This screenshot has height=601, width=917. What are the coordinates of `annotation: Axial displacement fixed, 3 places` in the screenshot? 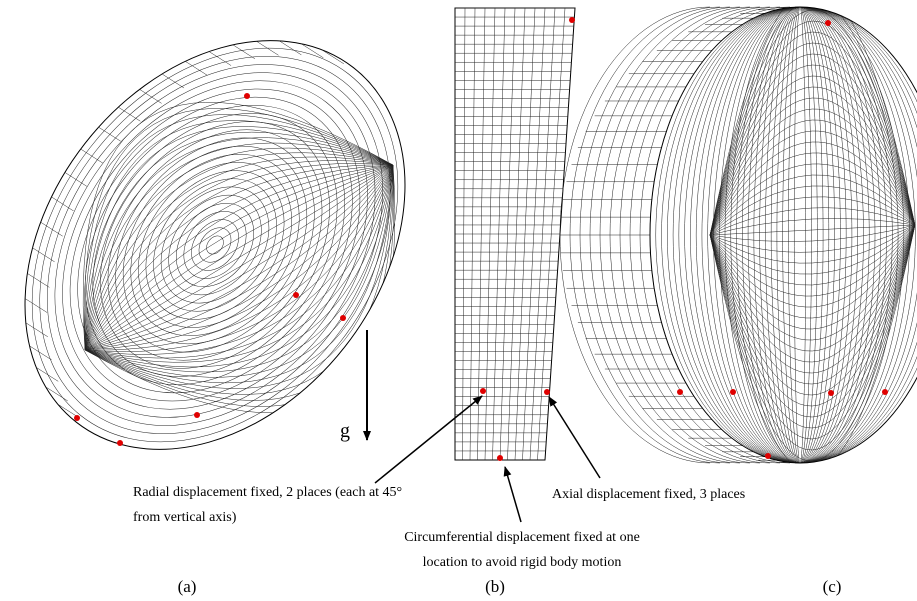 It's located at (648, 494).